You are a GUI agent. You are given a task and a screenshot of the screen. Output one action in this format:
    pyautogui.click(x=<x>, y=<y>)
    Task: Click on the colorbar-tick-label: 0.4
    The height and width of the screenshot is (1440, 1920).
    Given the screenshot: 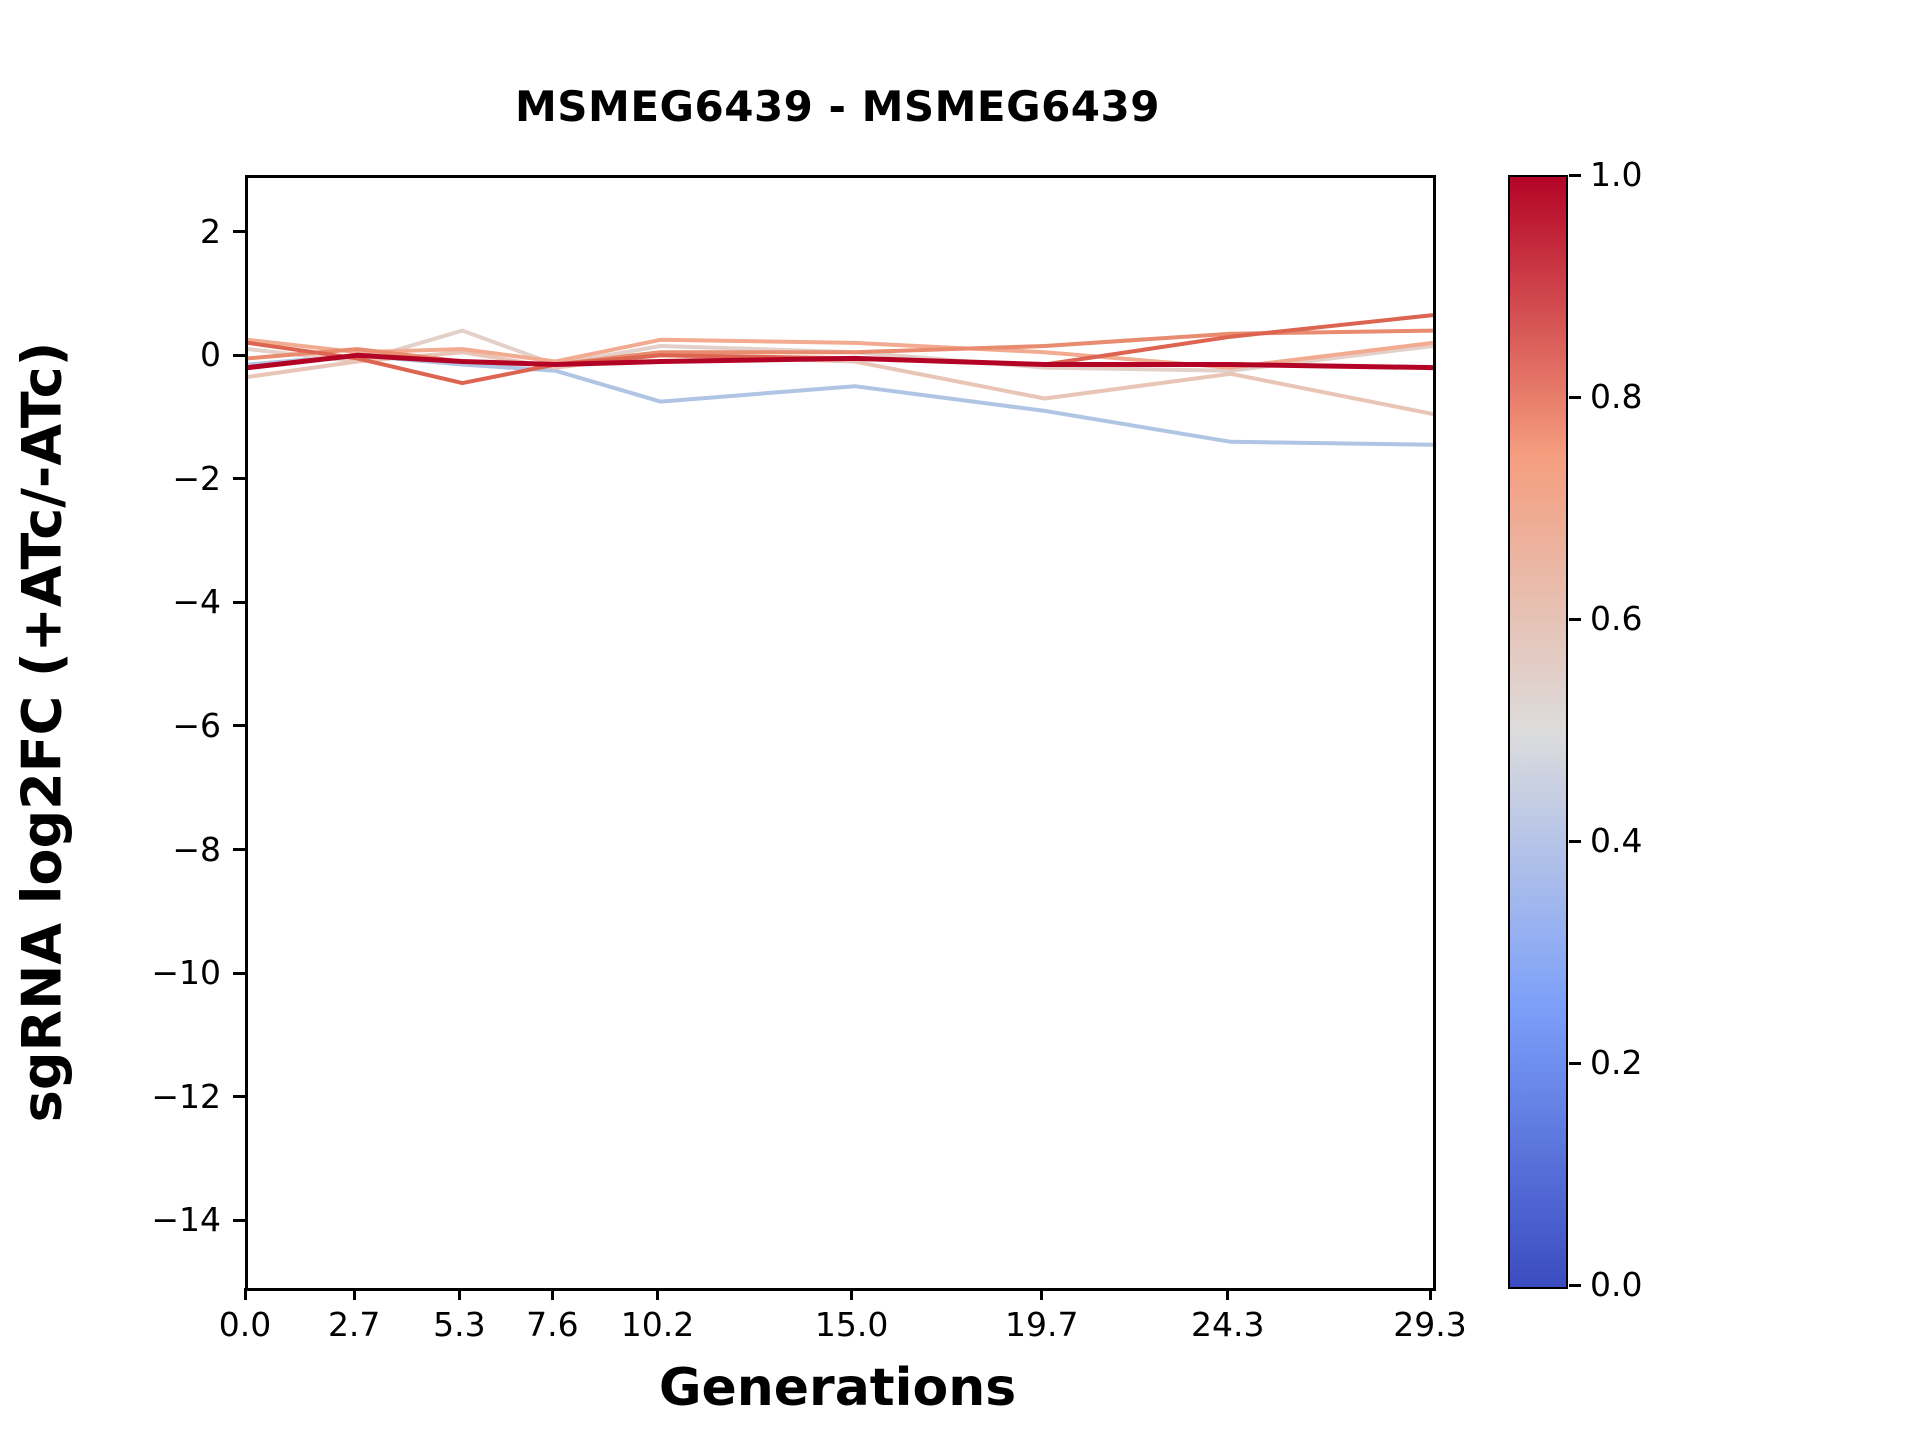 What is the action you would take?
    pyautogui.click(x=1616, y=840)
    